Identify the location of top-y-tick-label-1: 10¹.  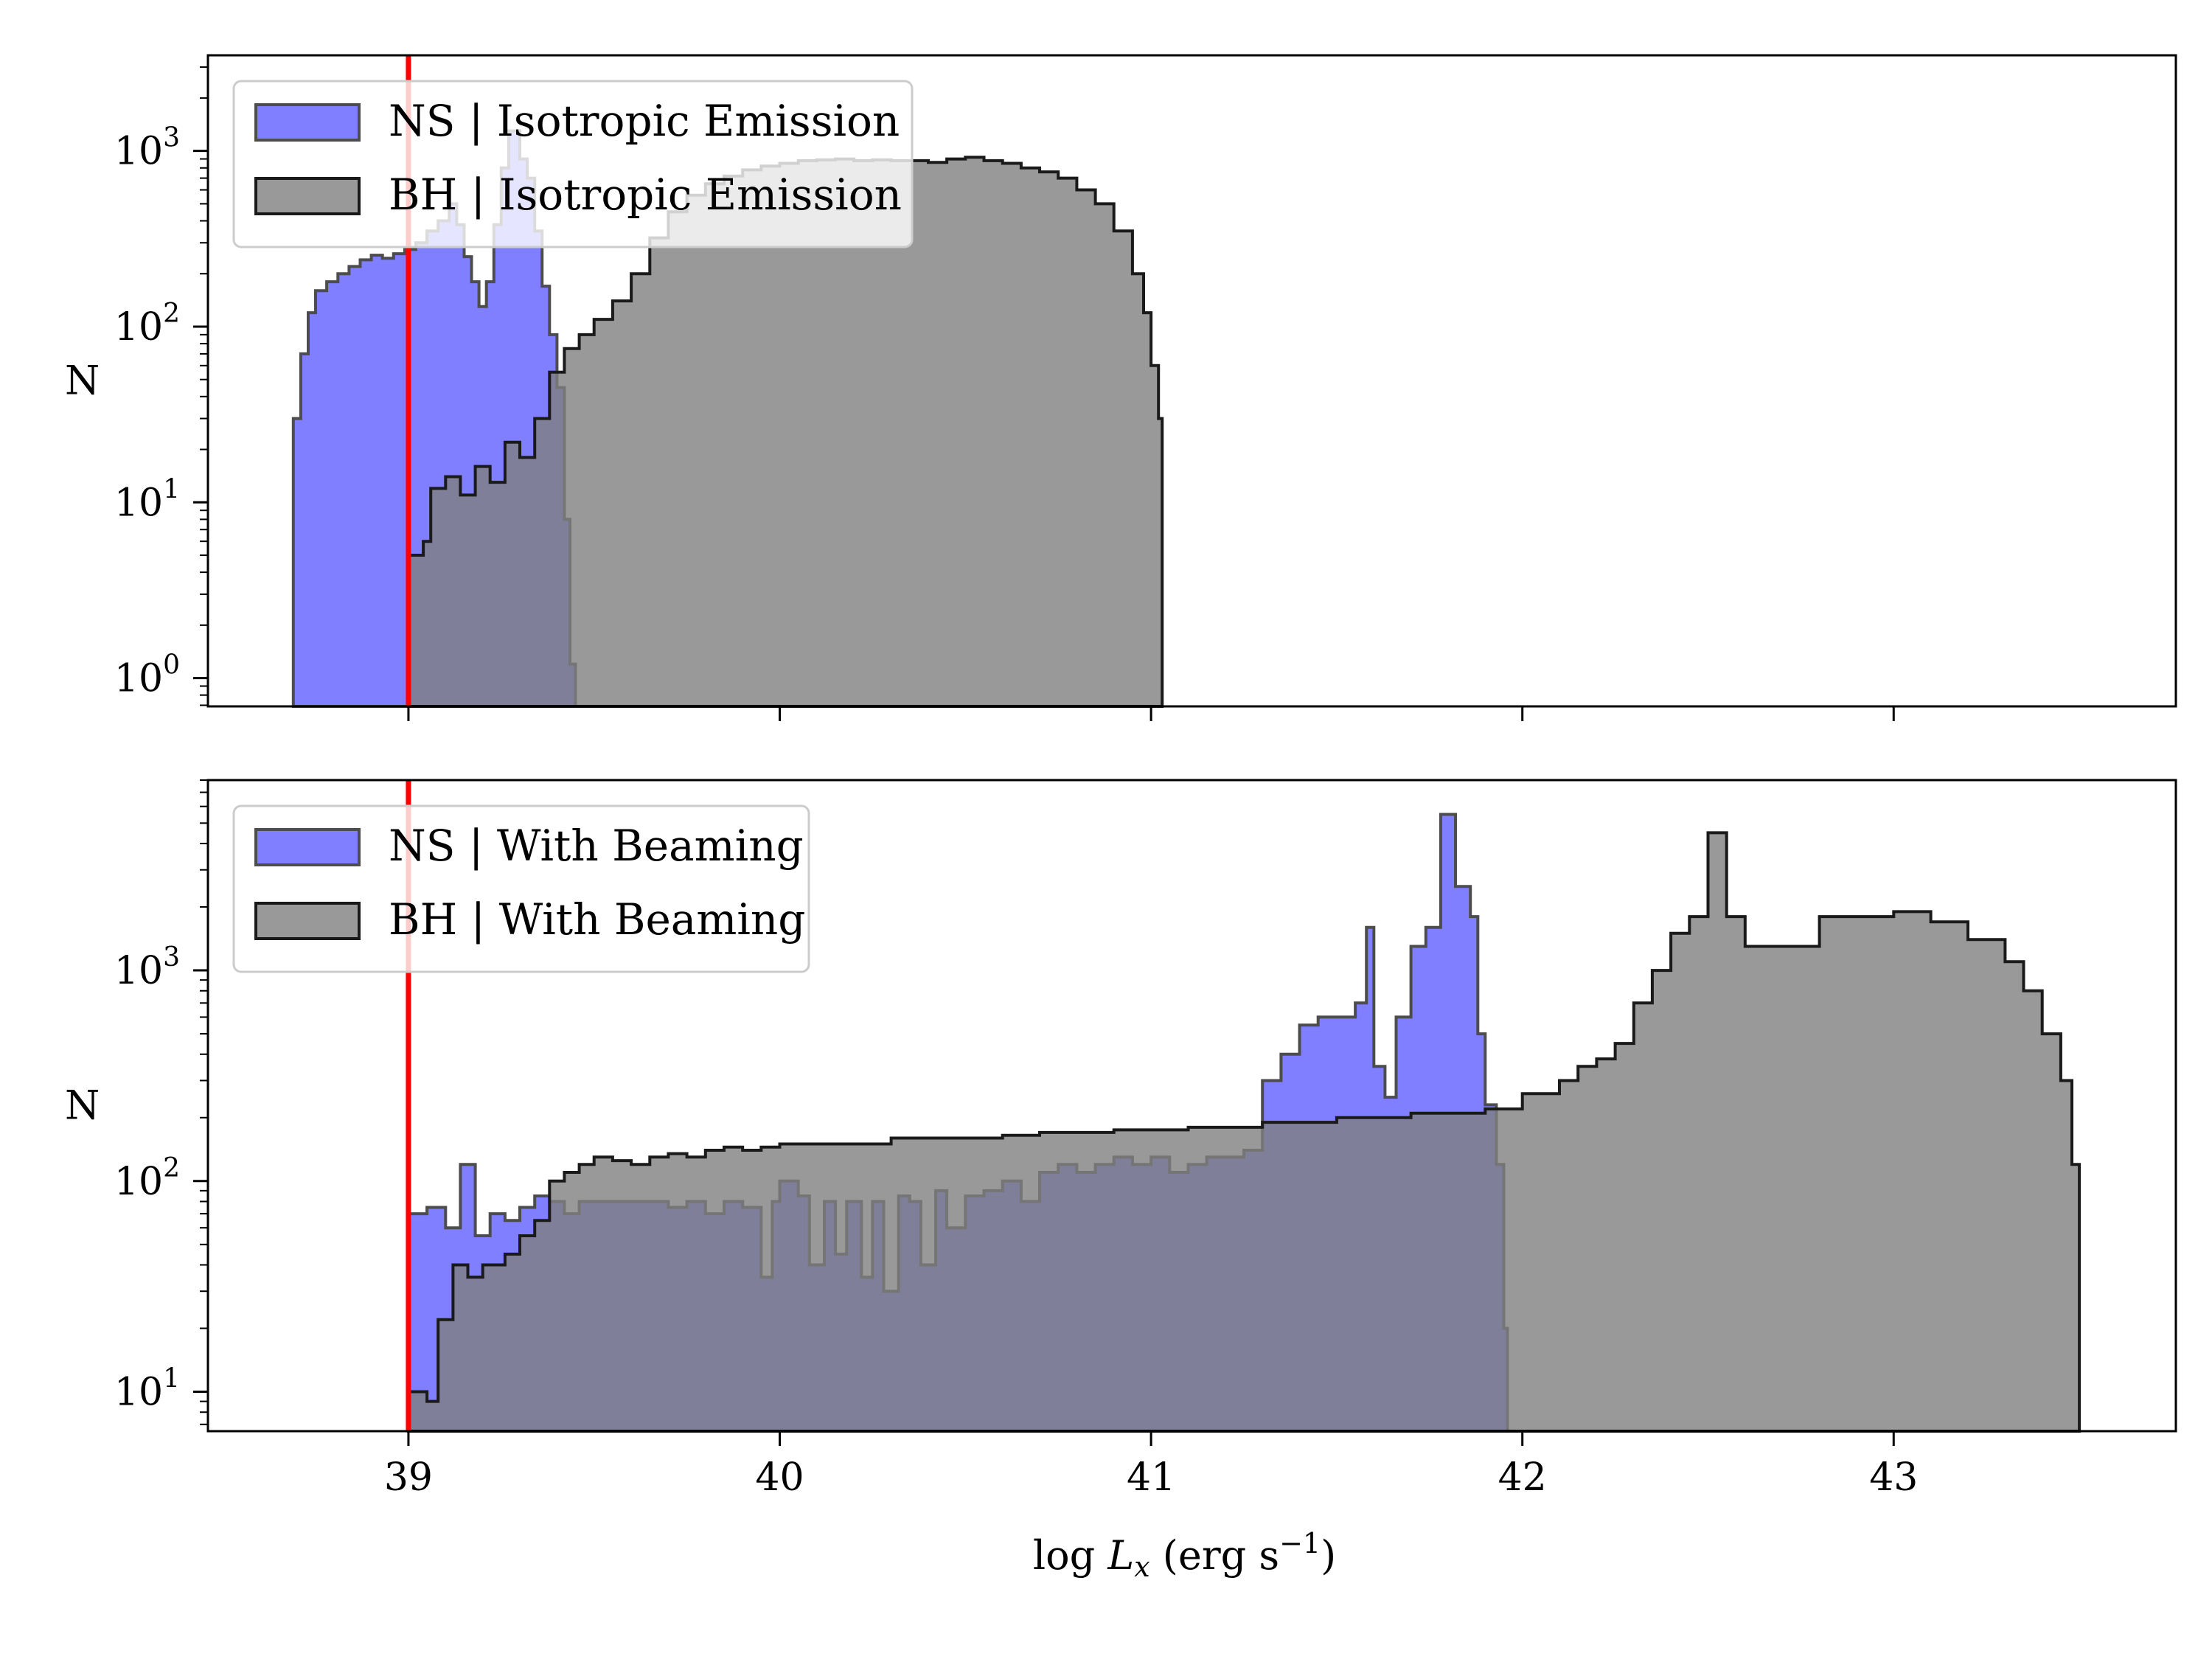
(147, 499).